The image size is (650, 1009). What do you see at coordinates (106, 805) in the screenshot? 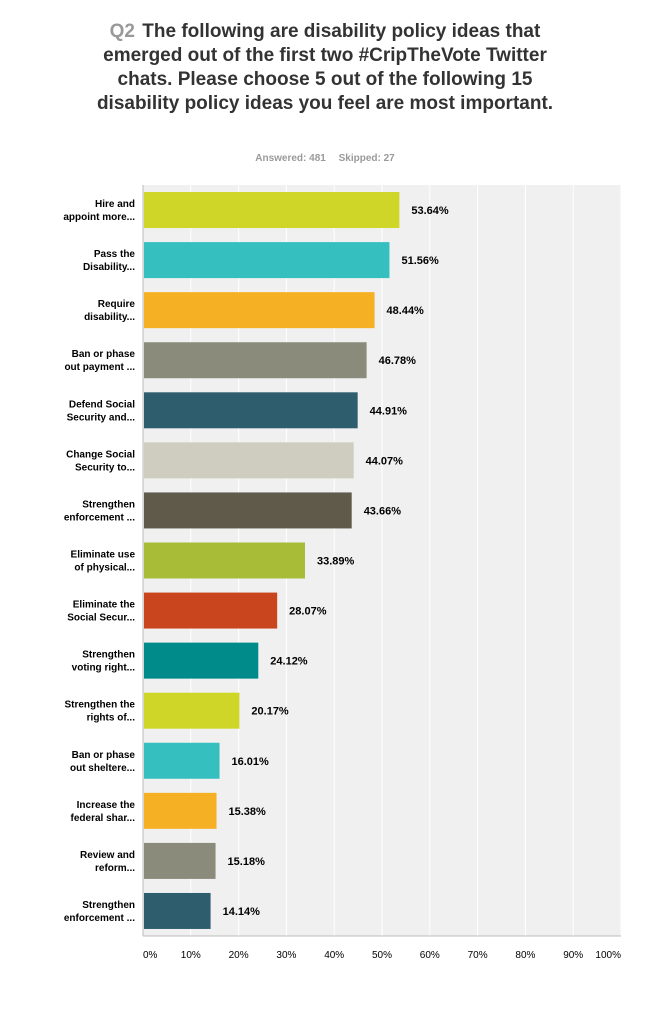
I see `category-label-line: Increase the` at bounding box center [106, 805].